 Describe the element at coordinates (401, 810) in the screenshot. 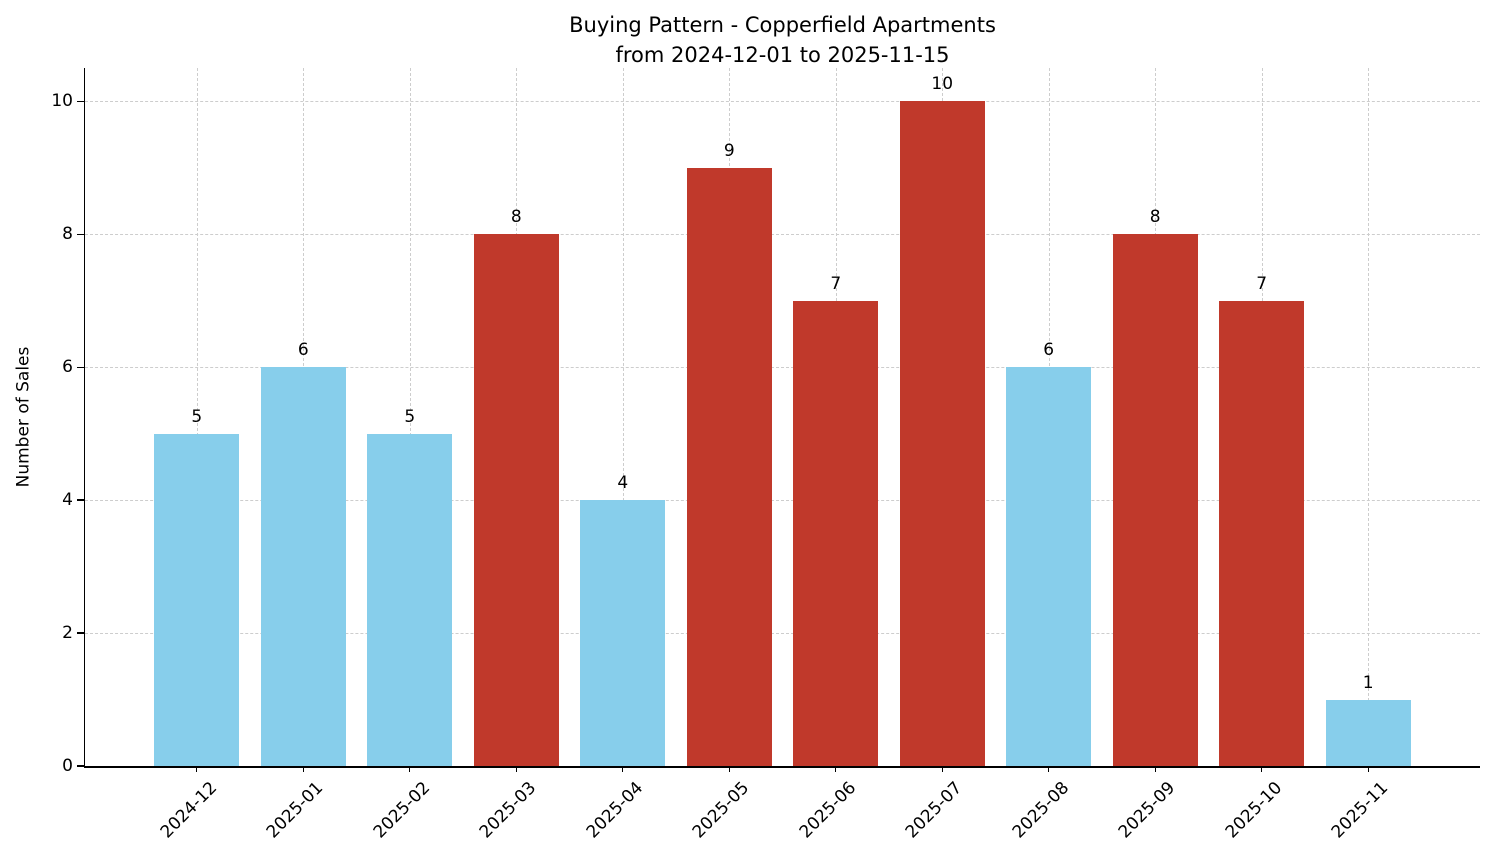

I see `x-tick-label: 2025-02` at that location.